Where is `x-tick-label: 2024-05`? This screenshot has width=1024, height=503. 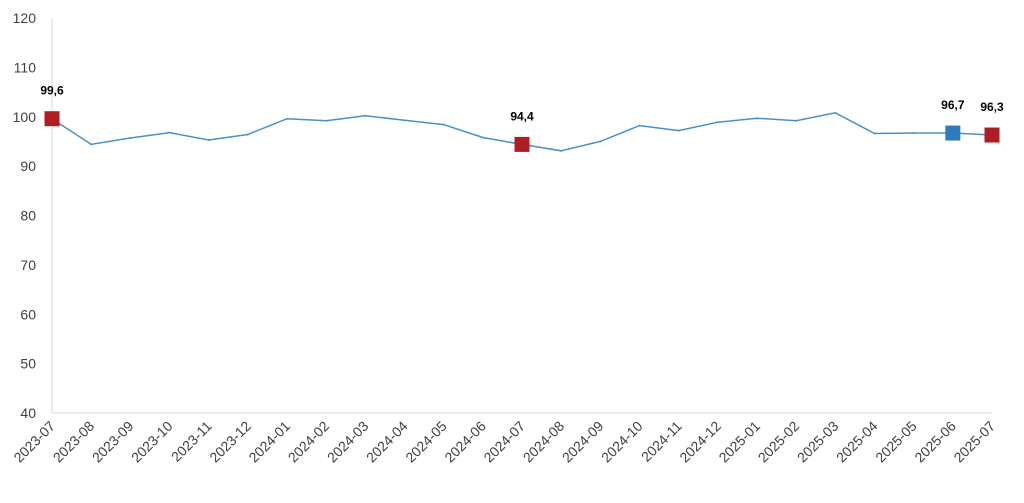
x-tick-label: 2024-05 is located at coordinates (426, 442).